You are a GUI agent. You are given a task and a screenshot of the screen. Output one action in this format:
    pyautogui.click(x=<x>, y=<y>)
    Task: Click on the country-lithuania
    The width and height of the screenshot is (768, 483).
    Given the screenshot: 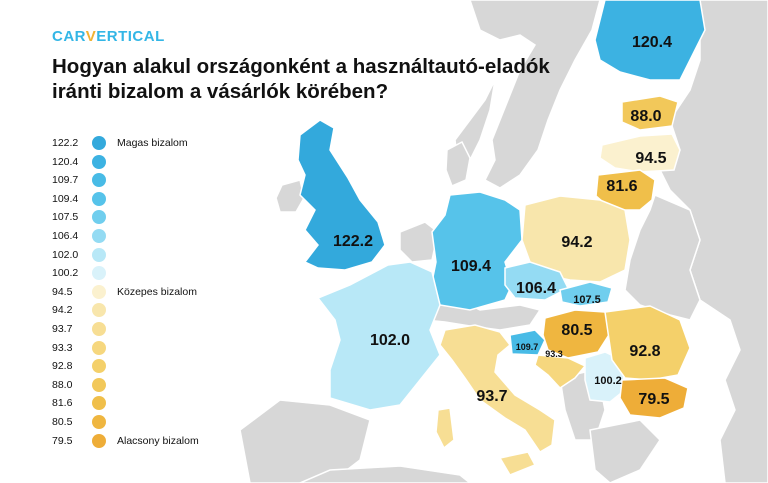 What is the action you would take?
    pyautogui.click(x=625, y=190)
    